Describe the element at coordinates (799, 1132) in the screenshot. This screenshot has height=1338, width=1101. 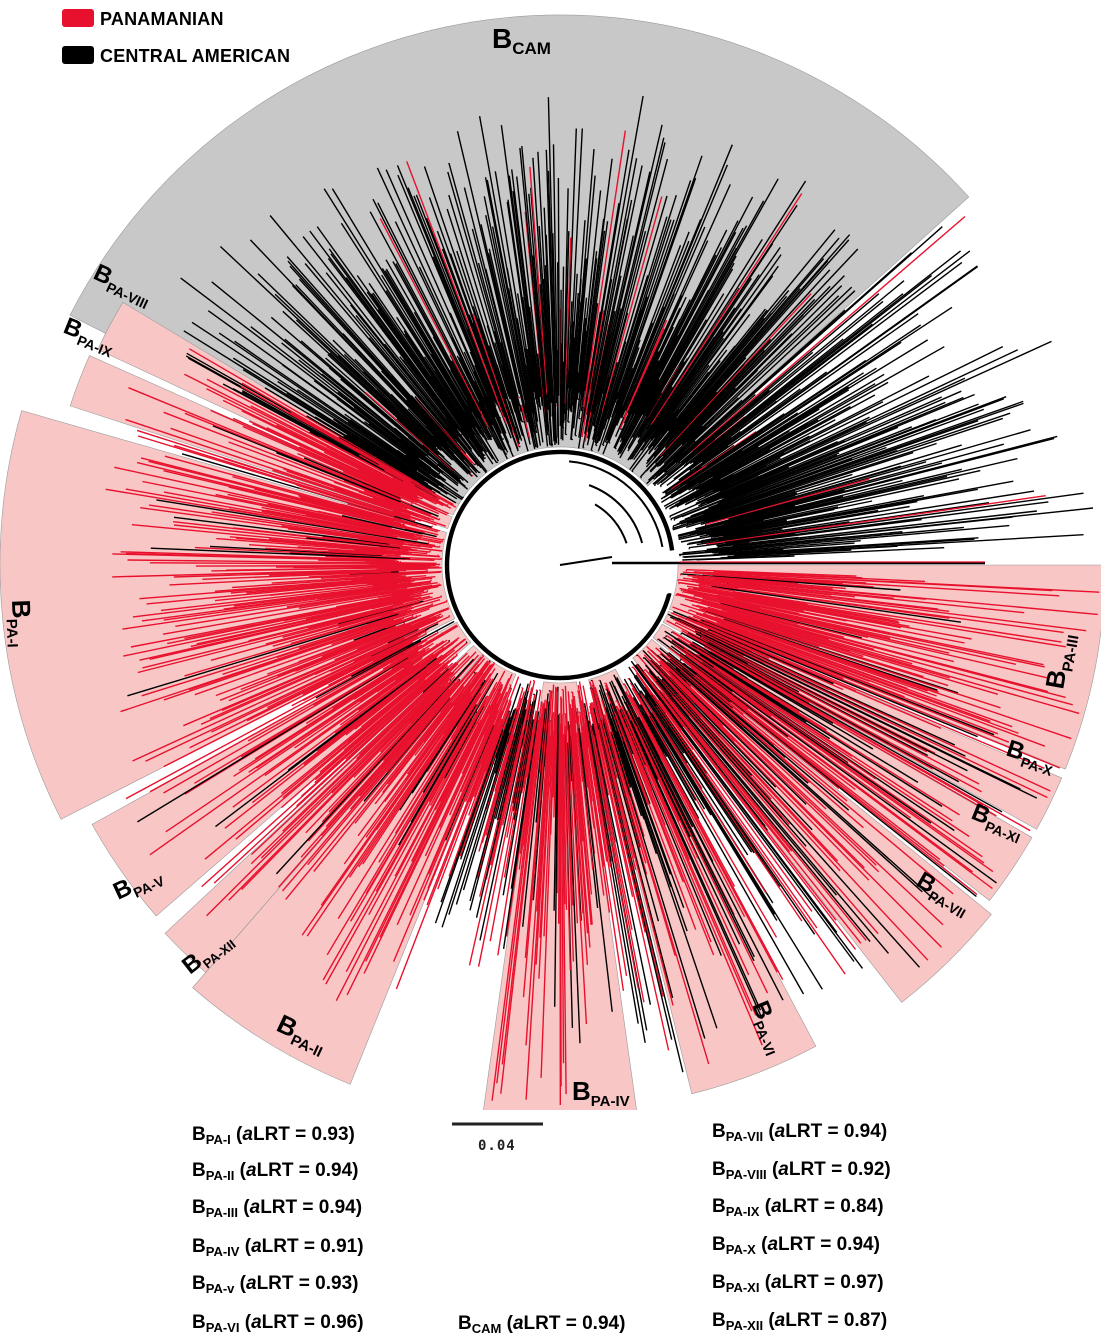
I see `stat-line-right: BPA-VII (aLRT = 0.94)` at that location.